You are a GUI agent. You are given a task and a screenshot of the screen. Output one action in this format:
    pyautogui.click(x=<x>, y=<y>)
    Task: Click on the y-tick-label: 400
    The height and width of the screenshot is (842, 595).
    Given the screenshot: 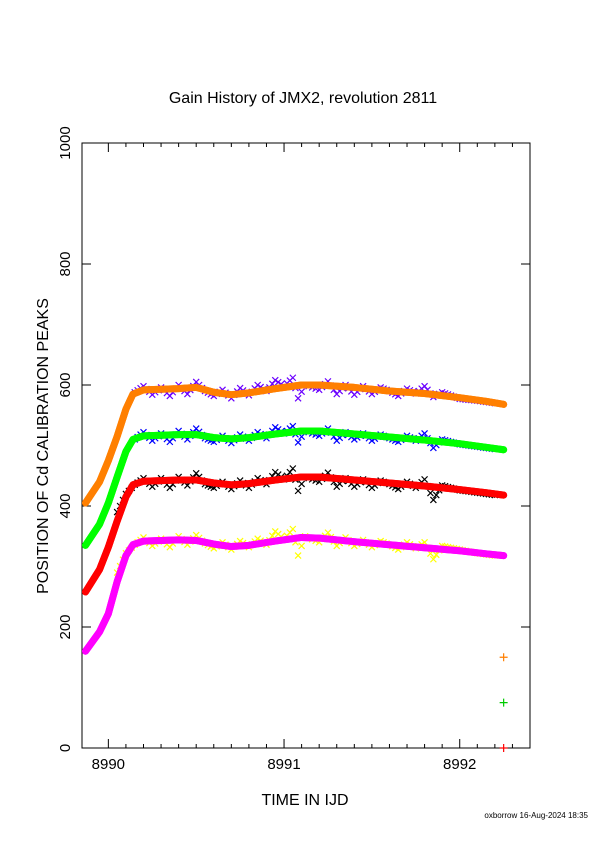 What is the action you would take?
    pyautogui.click(x=65, y=505)
    